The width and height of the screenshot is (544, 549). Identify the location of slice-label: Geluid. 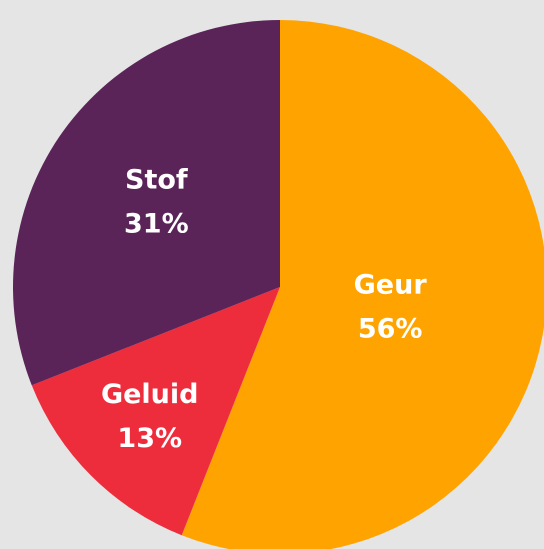
(150, 394).